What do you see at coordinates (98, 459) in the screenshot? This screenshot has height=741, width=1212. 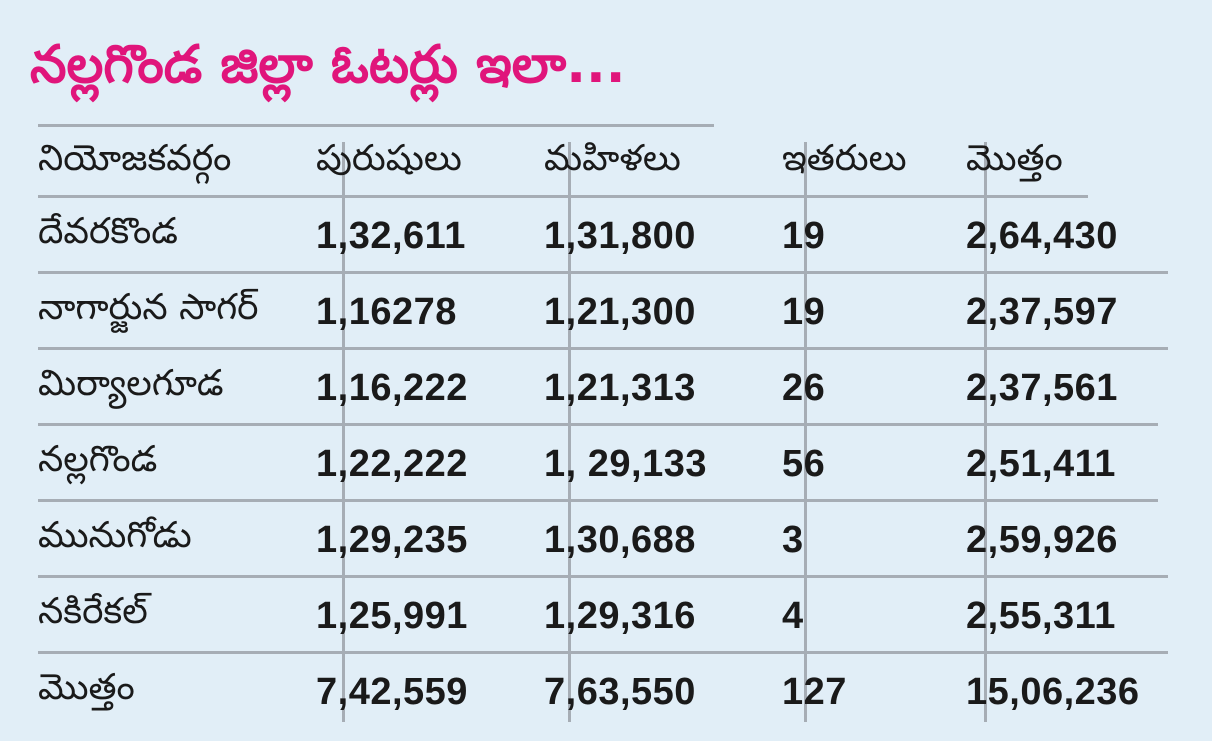 I see `cell-constituency: నల్లగొండ` at bounding box center [98, 459].